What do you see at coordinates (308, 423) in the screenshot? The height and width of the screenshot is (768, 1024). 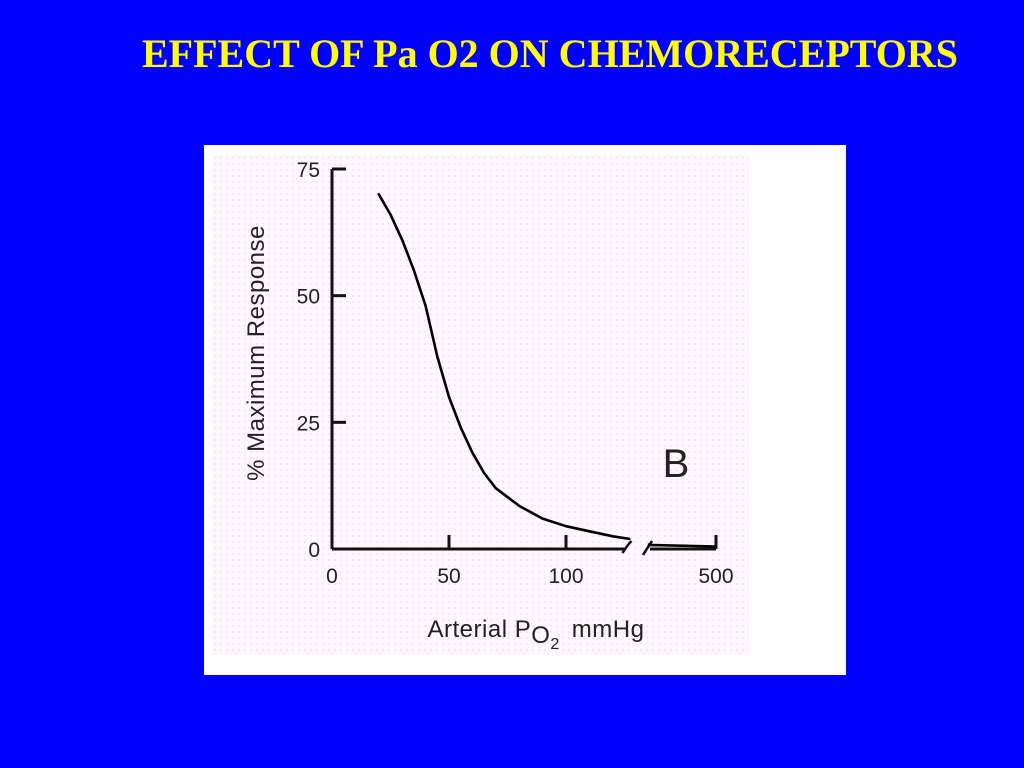 I see `y-tick-label: 25` at bounding box center [308, 423].